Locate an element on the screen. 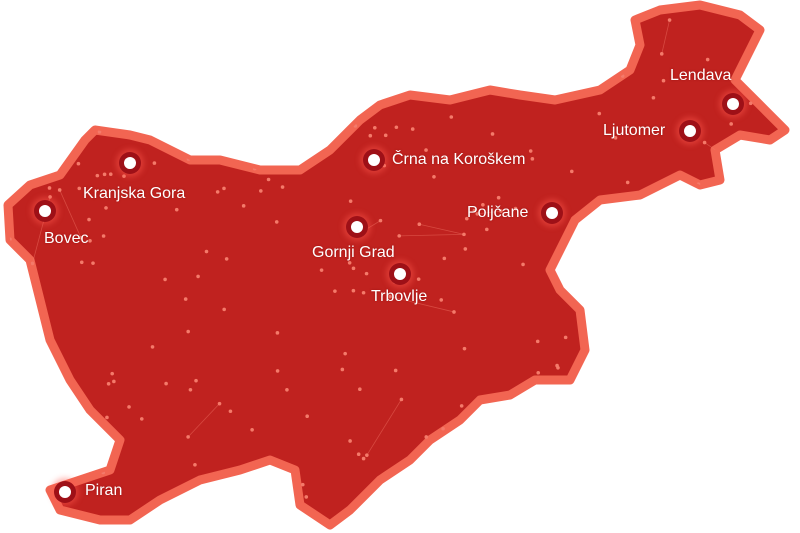  city-marker-lendava is located at coordinates (733, 104).